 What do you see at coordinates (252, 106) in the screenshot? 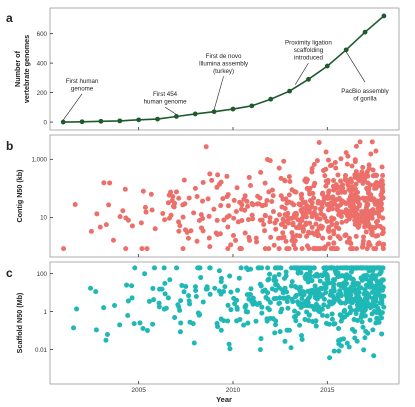
I see `genome-count-point` at bounding box center [252, 106].